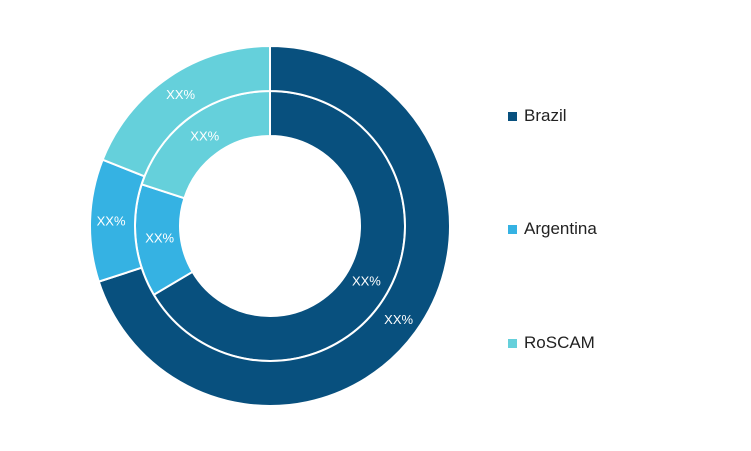 The image size is (751, 451). What do you see at coordinates (559, 342) in the screenshot?
I see `legend-label-roscam: RoSCAM` at bounding box center [559, 342].